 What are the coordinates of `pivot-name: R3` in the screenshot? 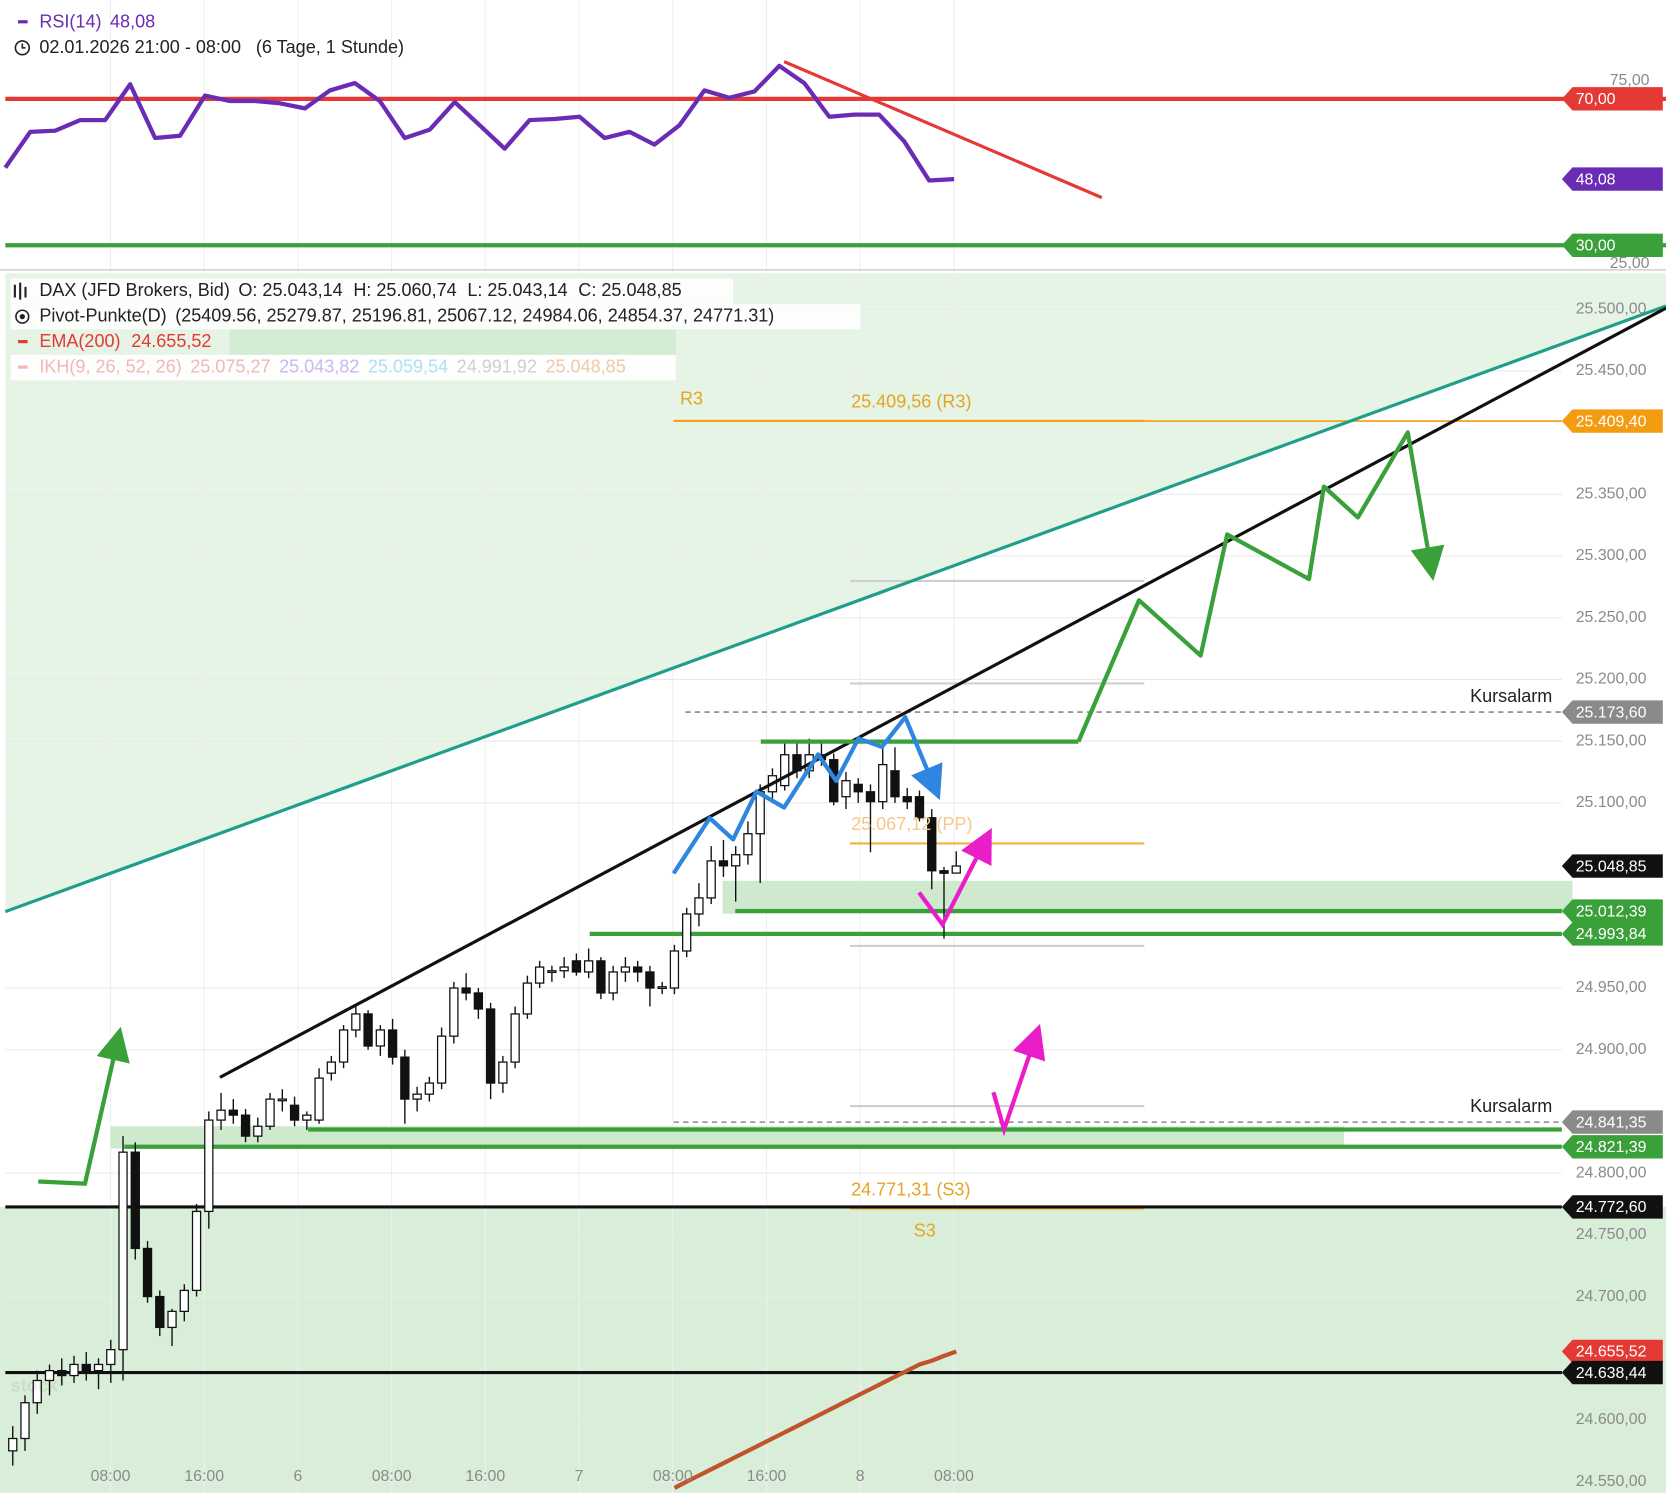 It's located at (691, 398).